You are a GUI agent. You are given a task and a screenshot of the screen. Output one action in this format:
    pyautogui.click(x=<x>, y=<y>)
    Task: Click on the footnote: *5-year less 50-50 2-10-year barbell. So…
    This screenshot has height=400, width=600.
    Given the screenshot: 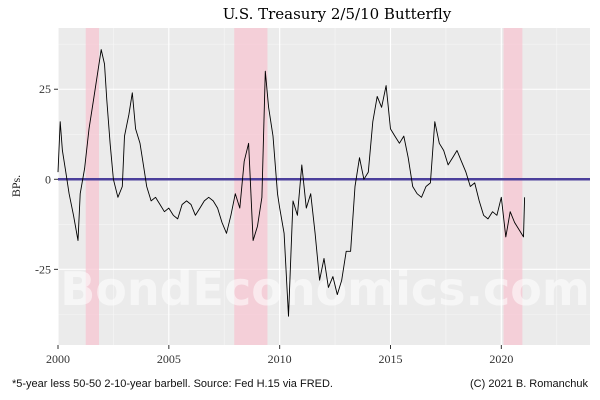 What is the action you would take?
    pyautogui.click(x=172, y=384)
    